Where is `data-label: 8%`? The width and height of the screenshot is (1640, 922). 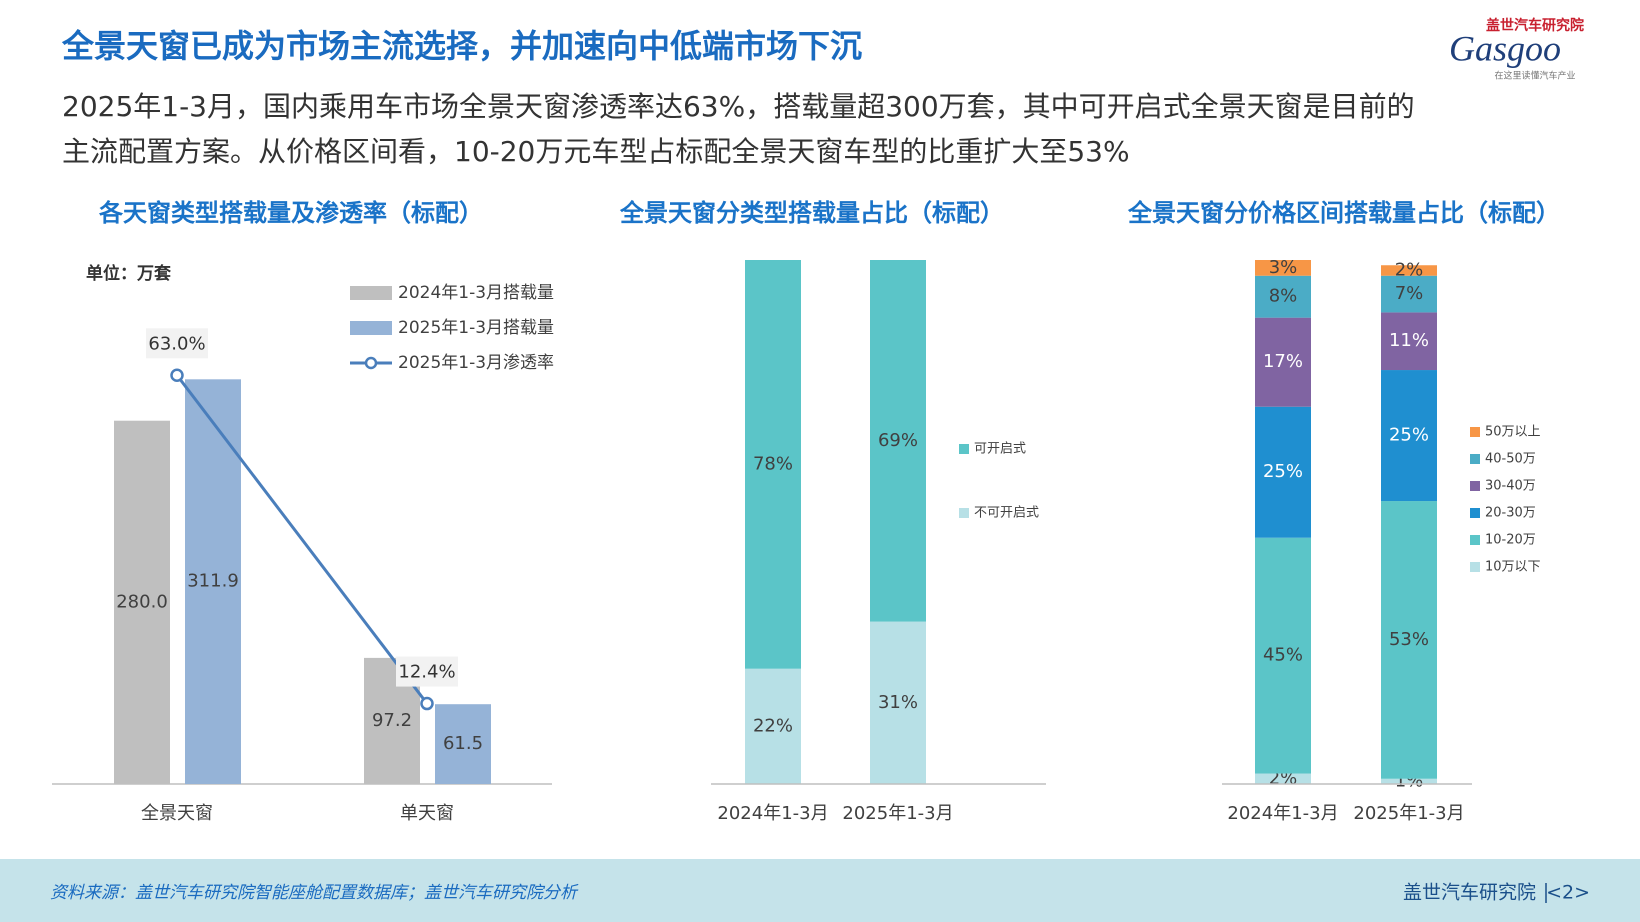
data-label: 8% is located at coordinates (1283, 296).